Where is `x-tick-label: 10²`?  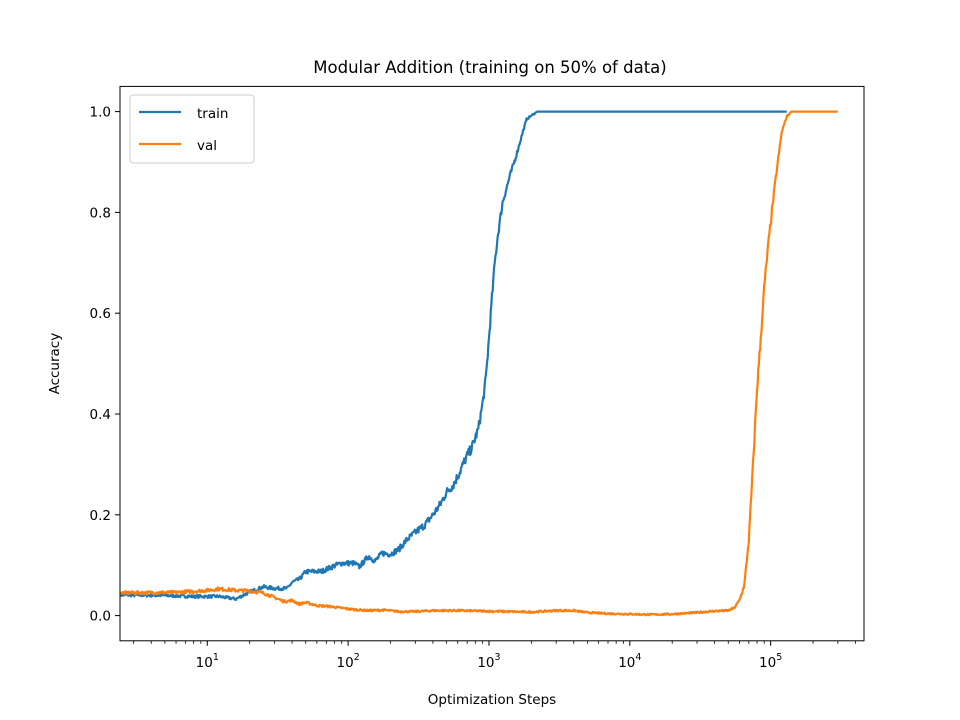
x-tick-label: 10² is located at coordinates (348, 661).